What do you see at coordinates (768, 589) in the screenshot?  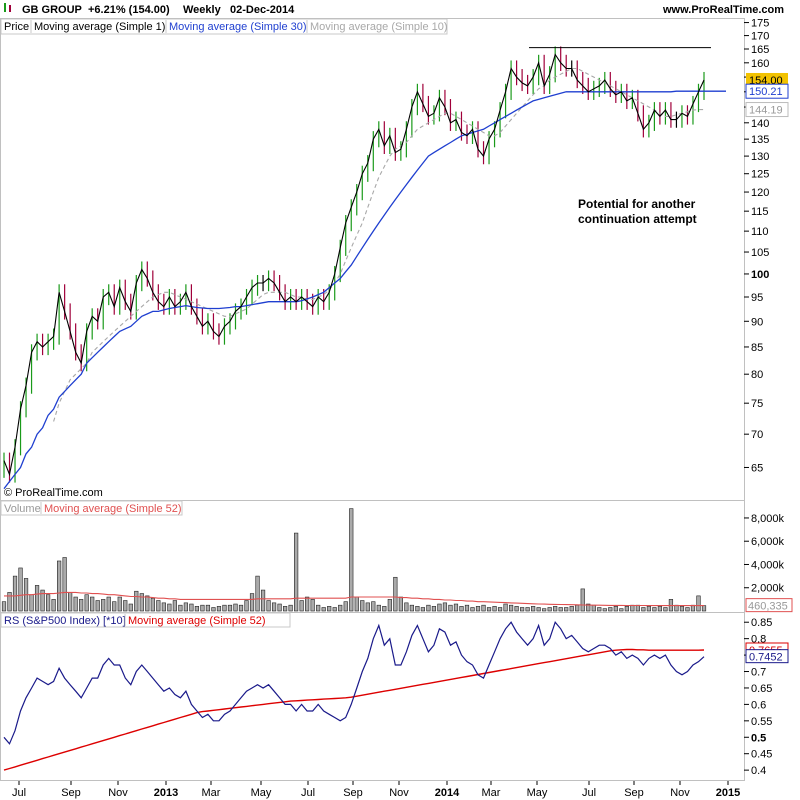 I see `volume-tick-label: 2,000k` at bounding box center [768, 589].